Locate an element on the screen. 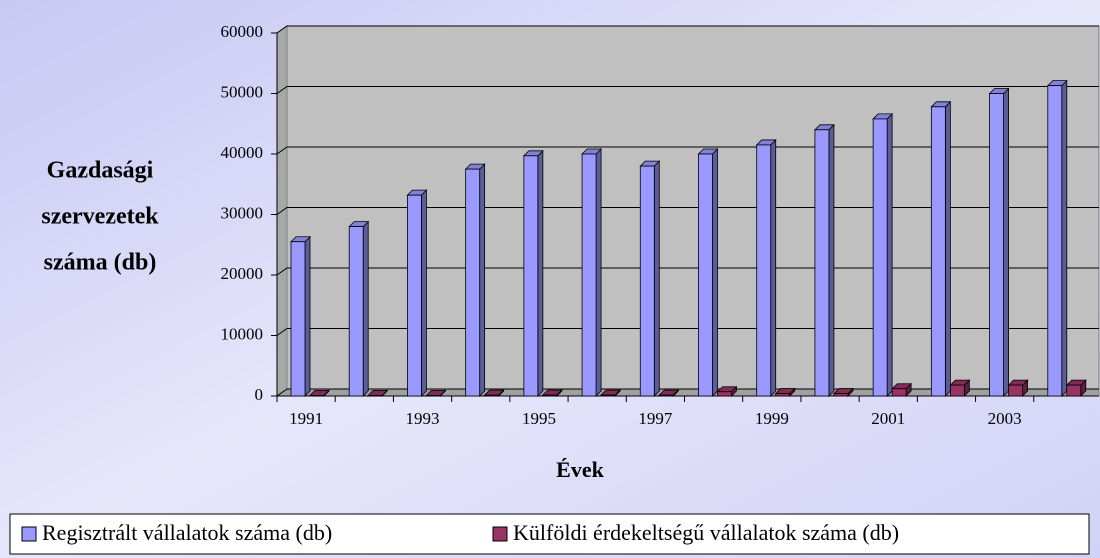 The image size is (1100, 558). y-tick-label: 40000 is located at coordinates (242, 152).